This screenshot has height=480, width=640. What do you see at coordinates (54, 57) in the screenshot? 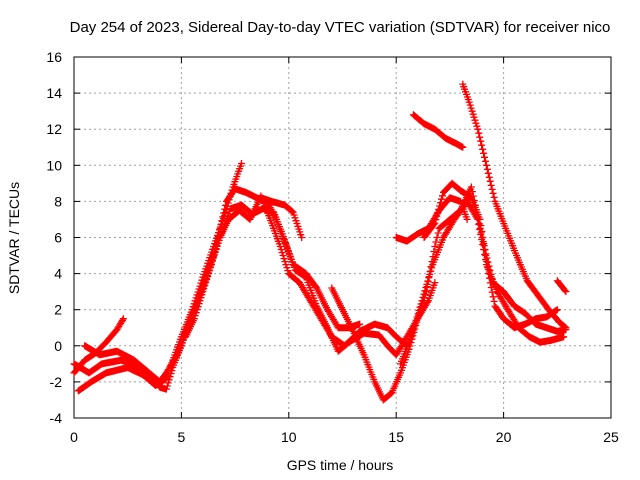
I see `y-tick-label: 16` at bounding box center [54, 57].